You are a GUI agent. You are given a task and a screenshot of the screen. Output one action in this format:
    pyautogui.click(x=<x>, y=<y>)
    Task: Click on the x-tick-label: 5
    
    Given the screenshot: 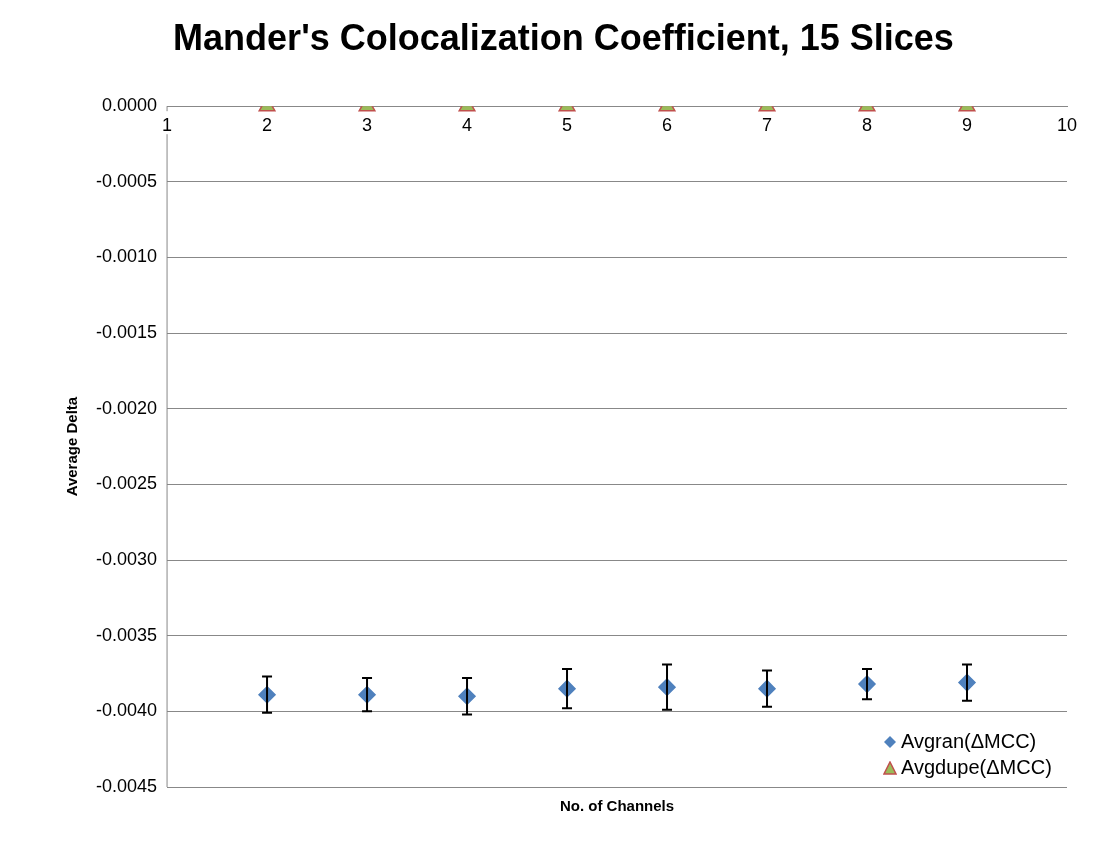 What is the action you would take?
    pyautogui.click(x=567, y=124)
    